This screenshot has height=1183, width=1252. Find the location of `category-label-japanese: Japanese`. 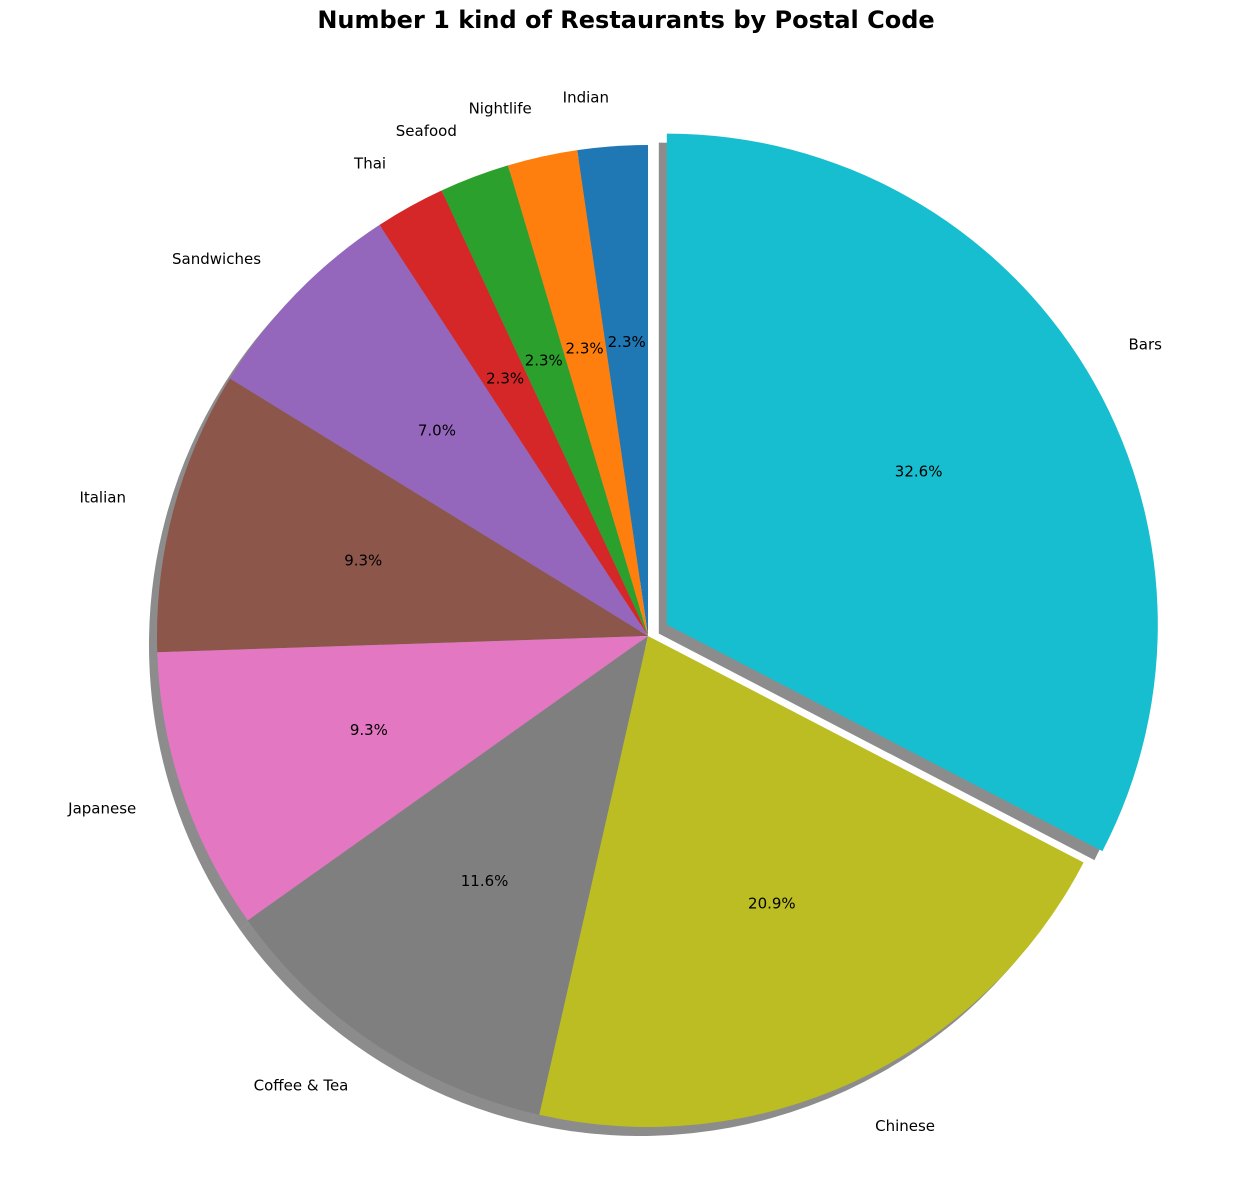

category-label-japanese: Japanese is located at coordinates (101, 809).